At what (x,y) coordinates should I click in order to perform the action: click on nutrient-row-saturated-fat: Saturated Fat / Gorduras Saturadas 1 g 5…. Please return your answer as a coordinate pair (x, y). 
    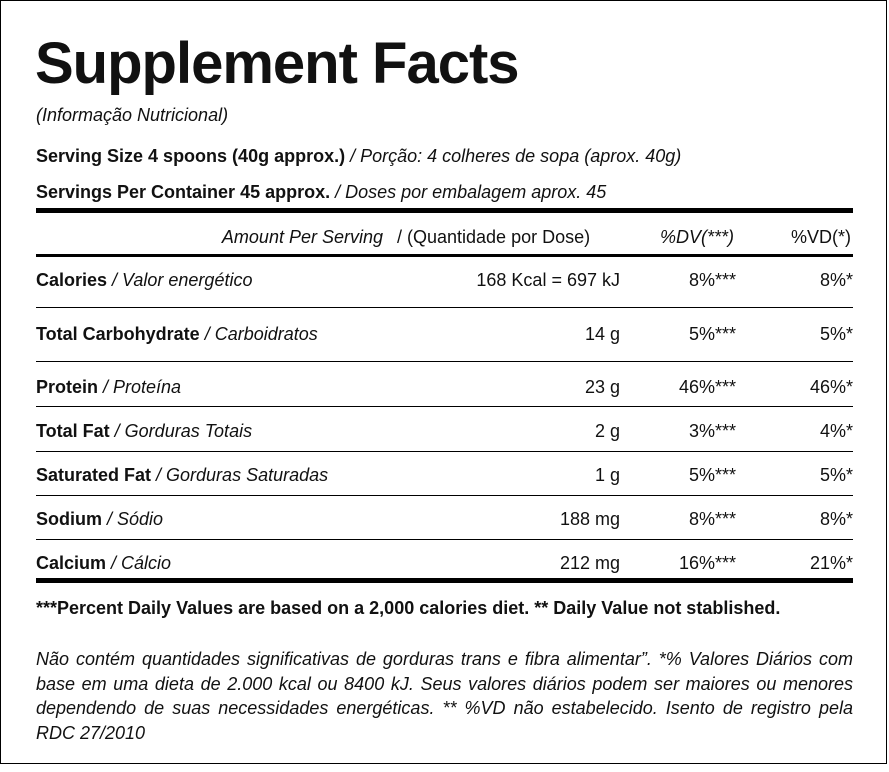
    Looking at the image, I should click on (444, 474).